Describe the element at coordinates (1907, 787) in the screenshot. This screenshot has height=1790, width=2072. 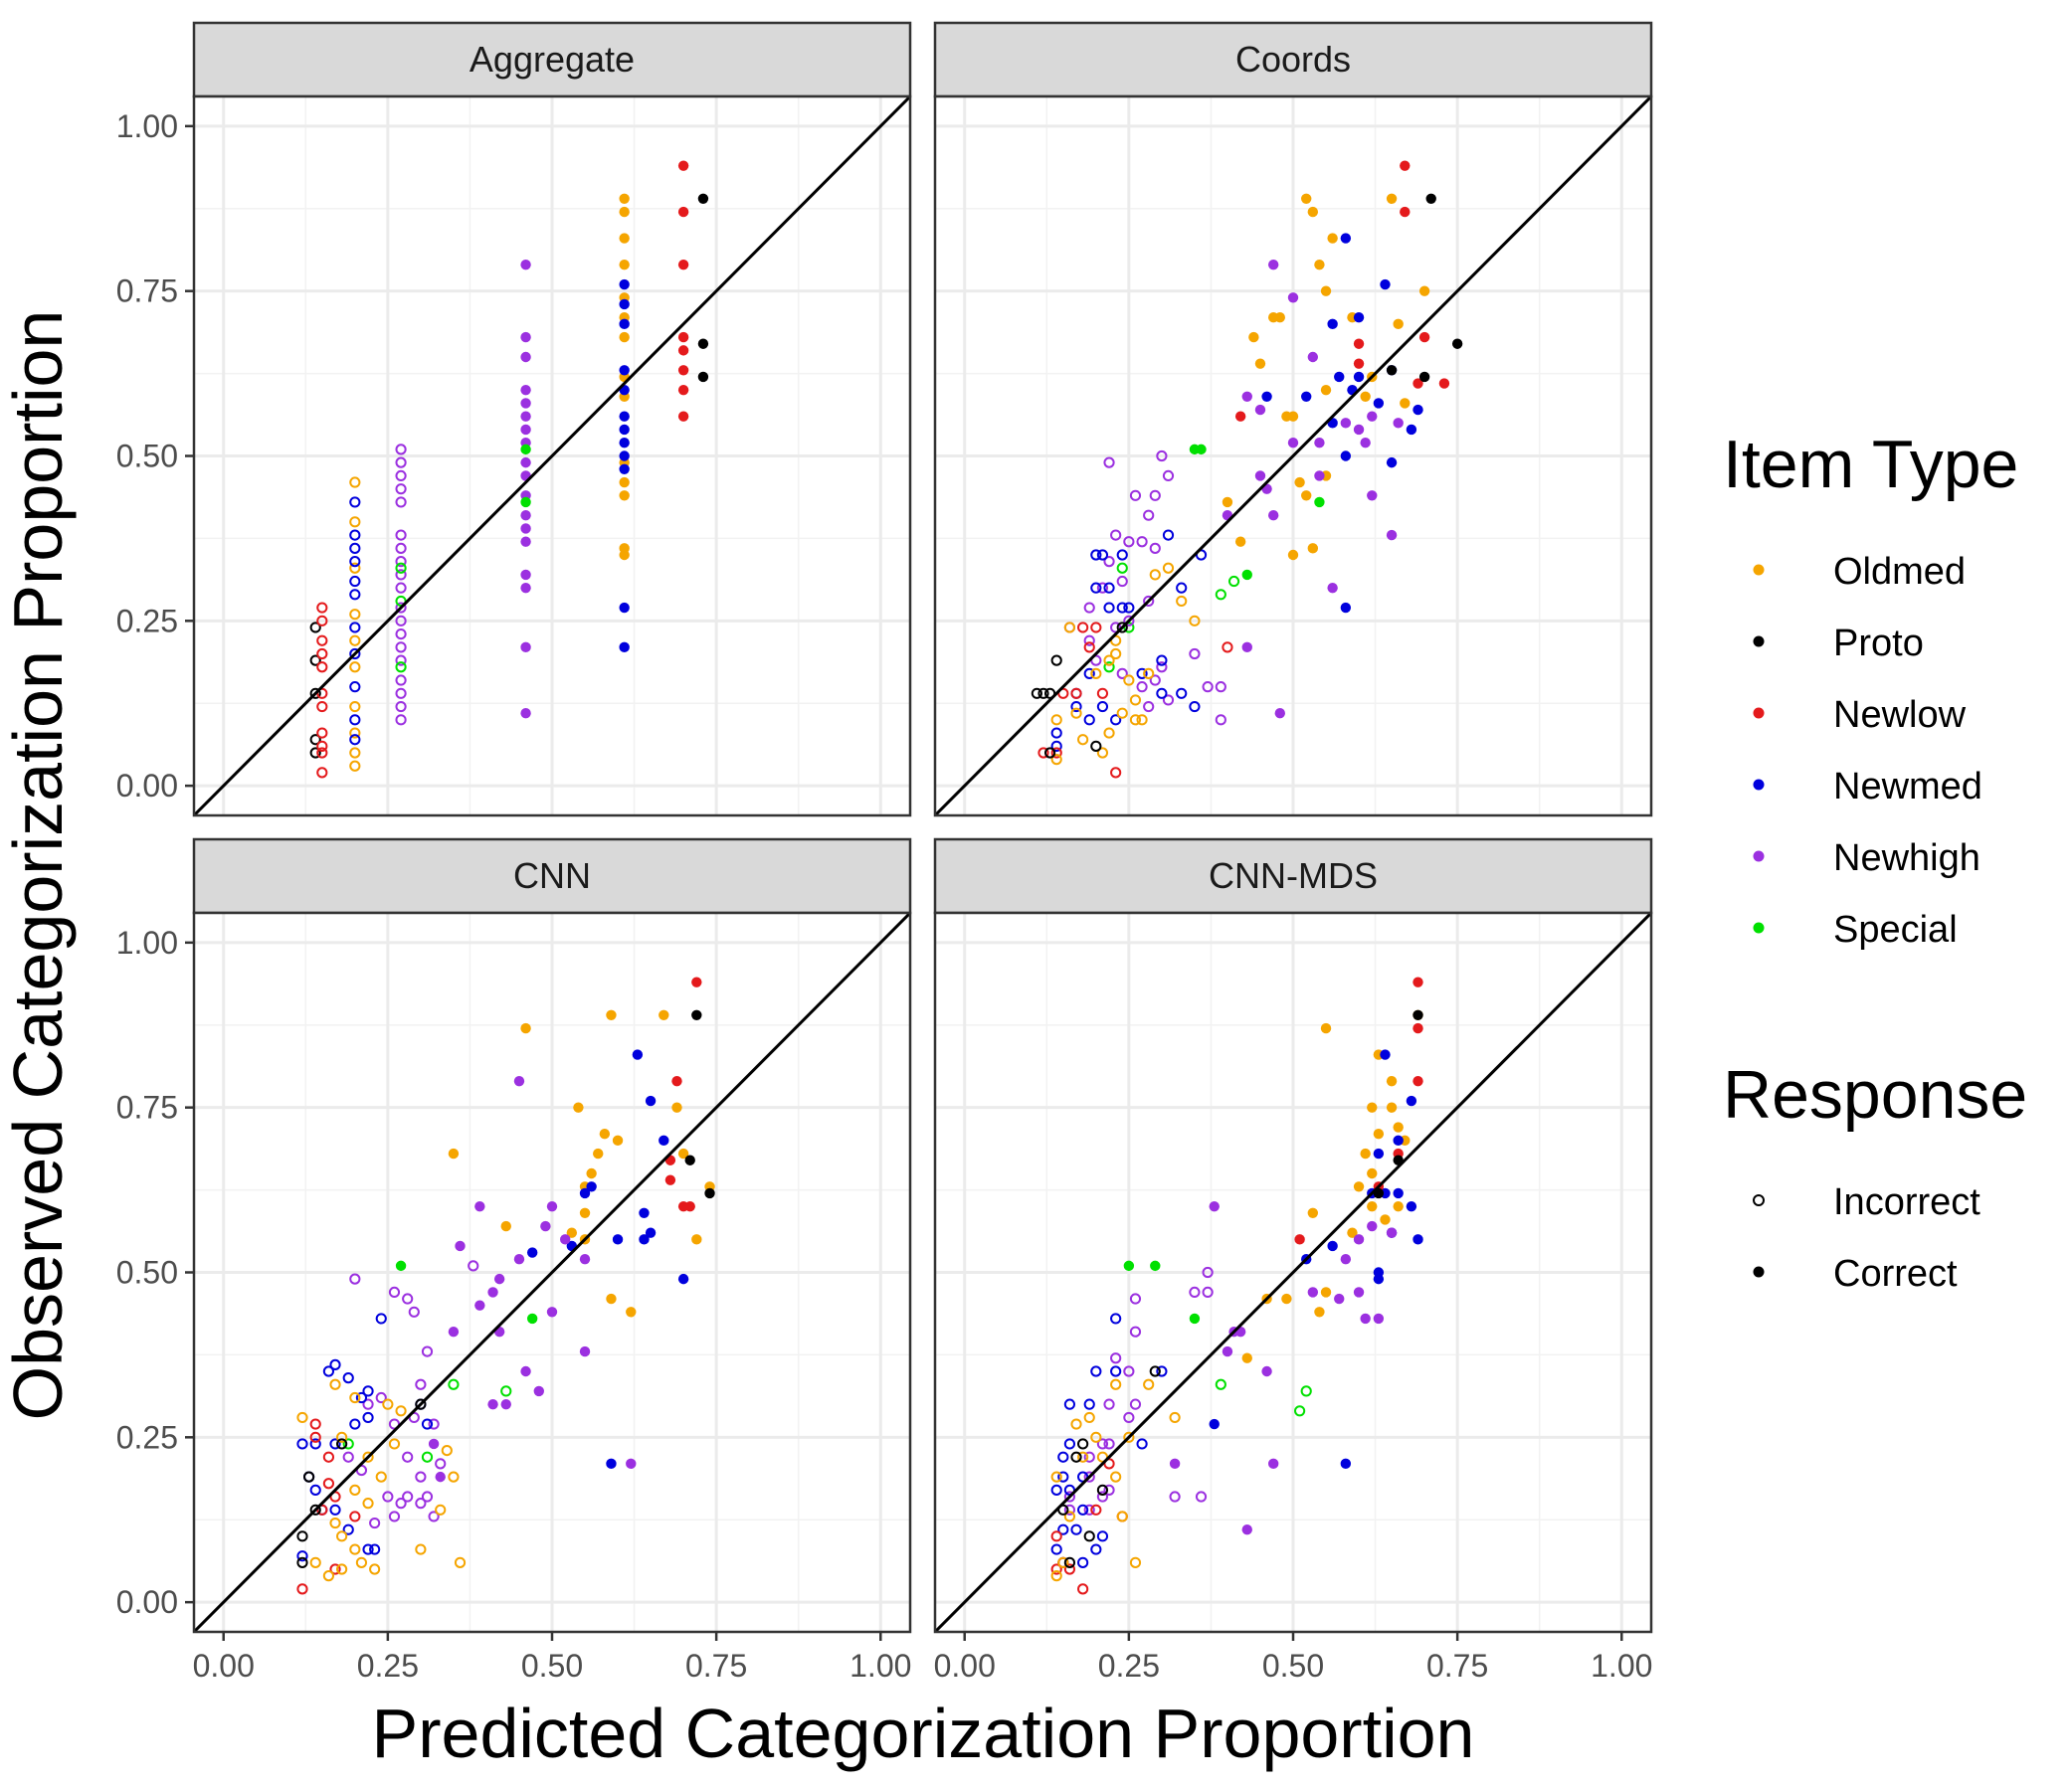
I see `legend-label-newmed: Newmed` at that location.